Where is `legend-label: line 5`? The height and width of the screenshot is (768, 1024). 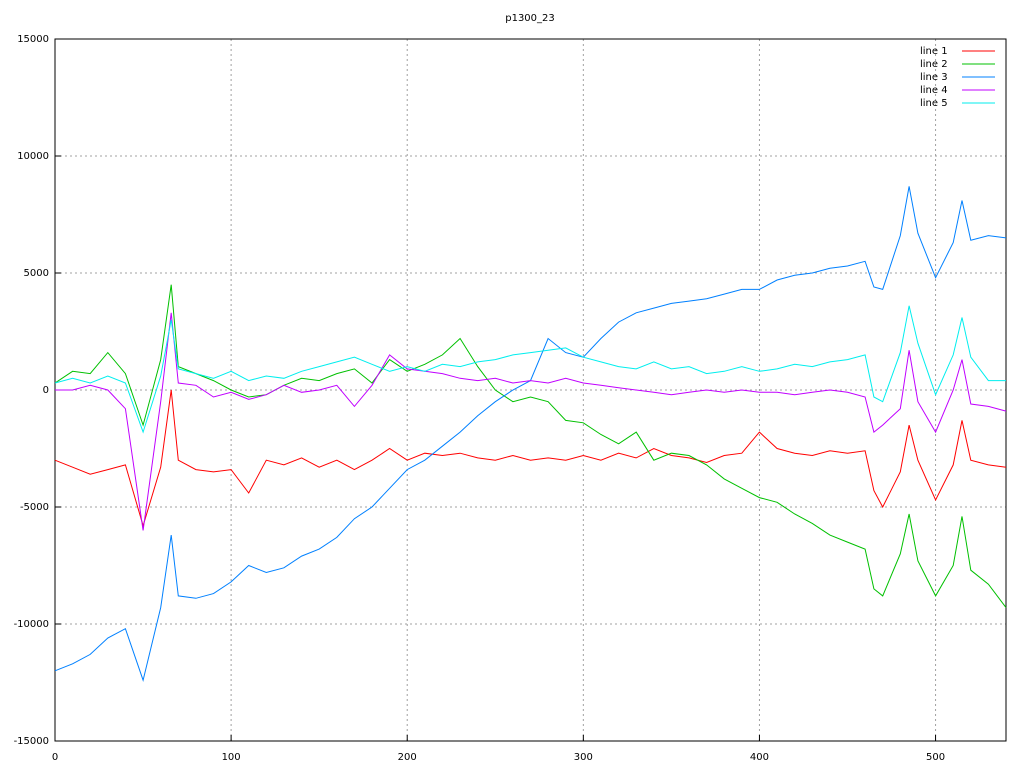 legend-label: line 5 is located at coordinates (934, 103).